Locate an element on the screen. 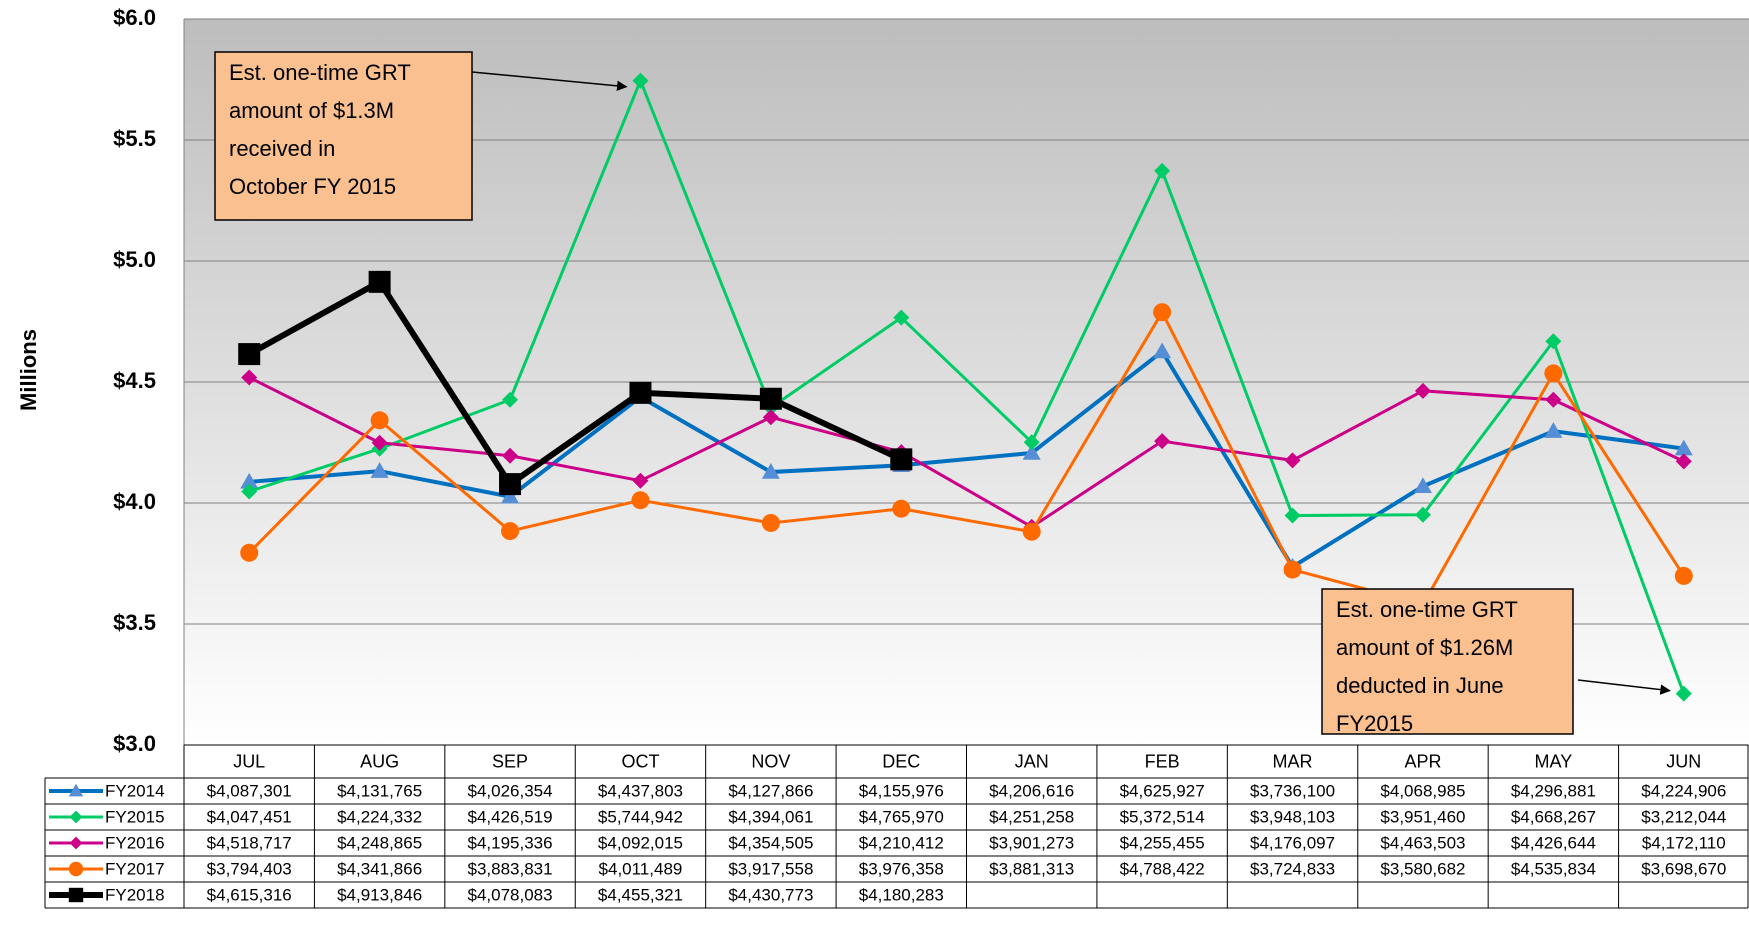  table-cell: $3,698,670 is located at coordinates (1683, 868).